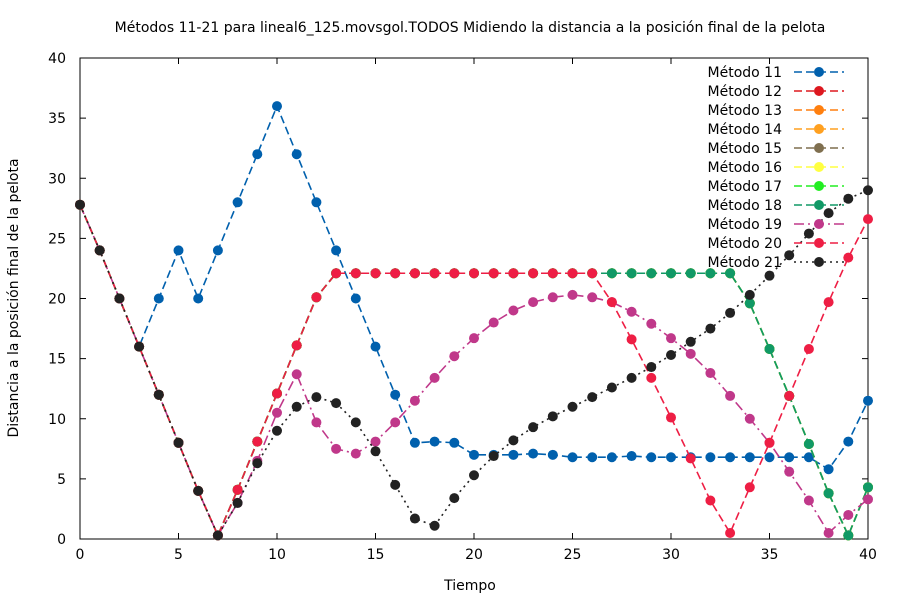 Image resolution: width=900 pixels, height=600 pixels. What do you see at coordinates (745, 149) in the screenshot?
I see `legend-label: Método 15` at bounding box center [745, 149].